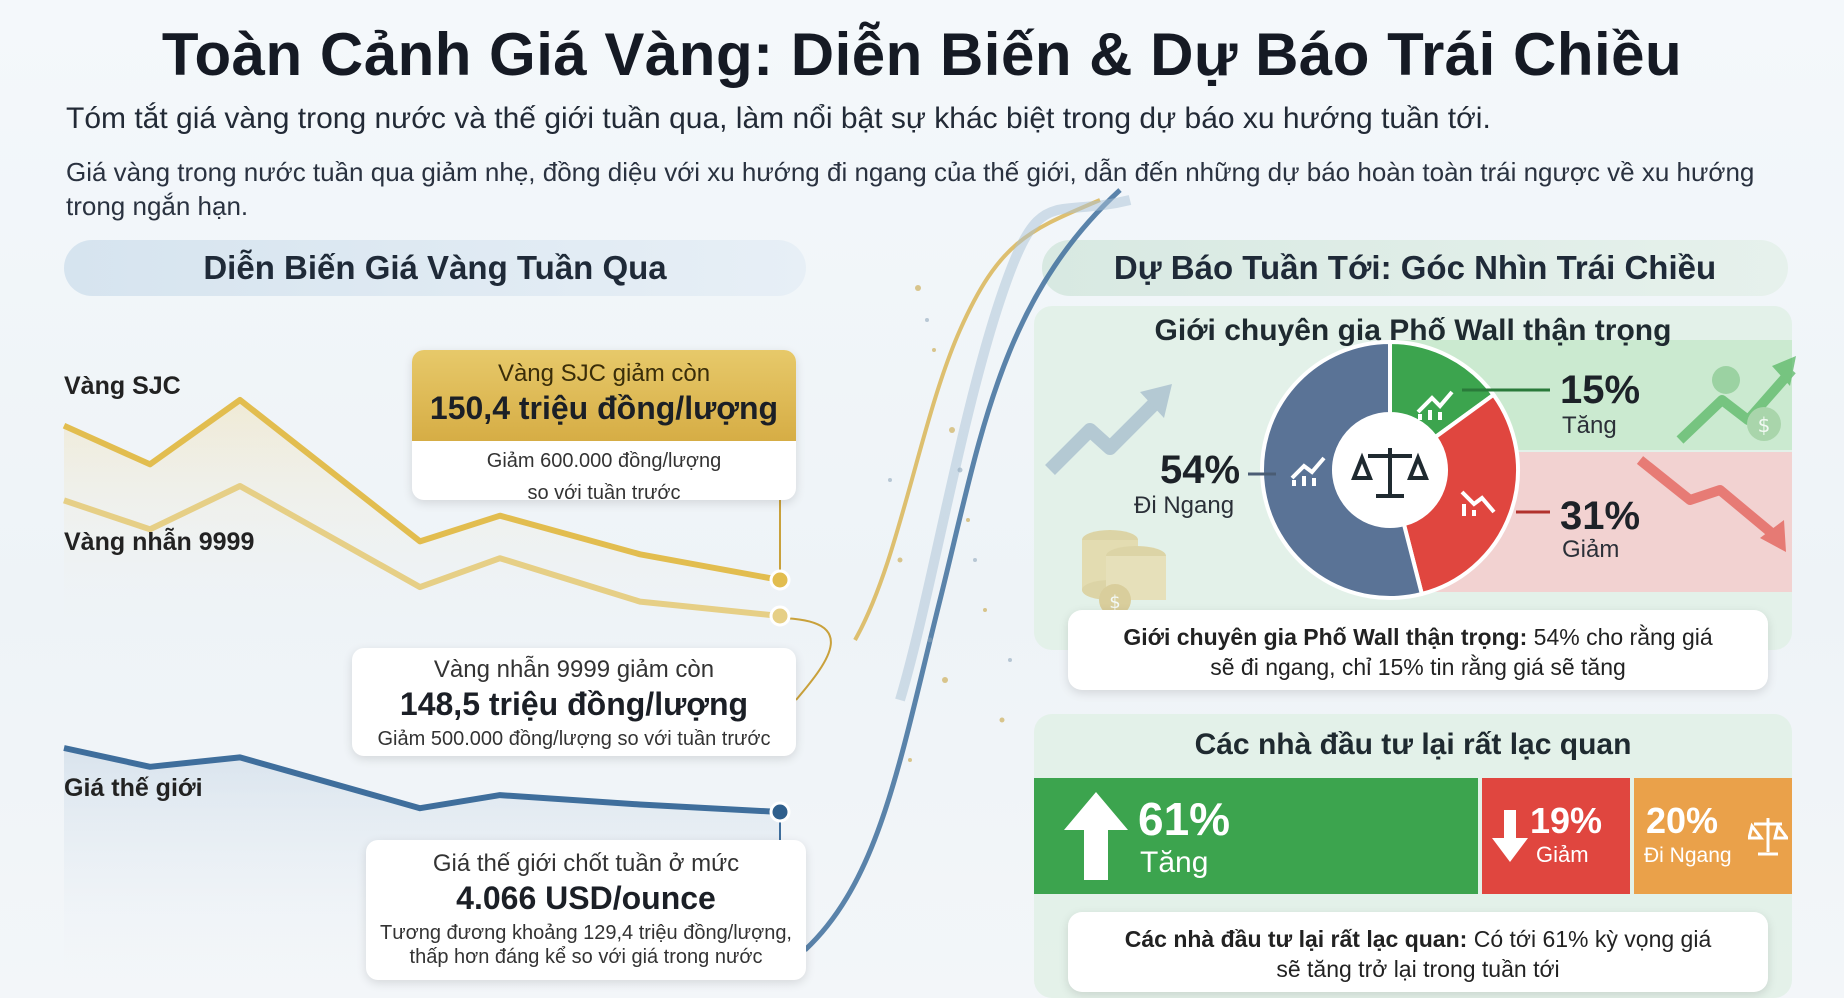  What do you see at coordinates (1768, 837) in the screenshot?
I see `scales-small-icon` at bounding box center [1768, 837].